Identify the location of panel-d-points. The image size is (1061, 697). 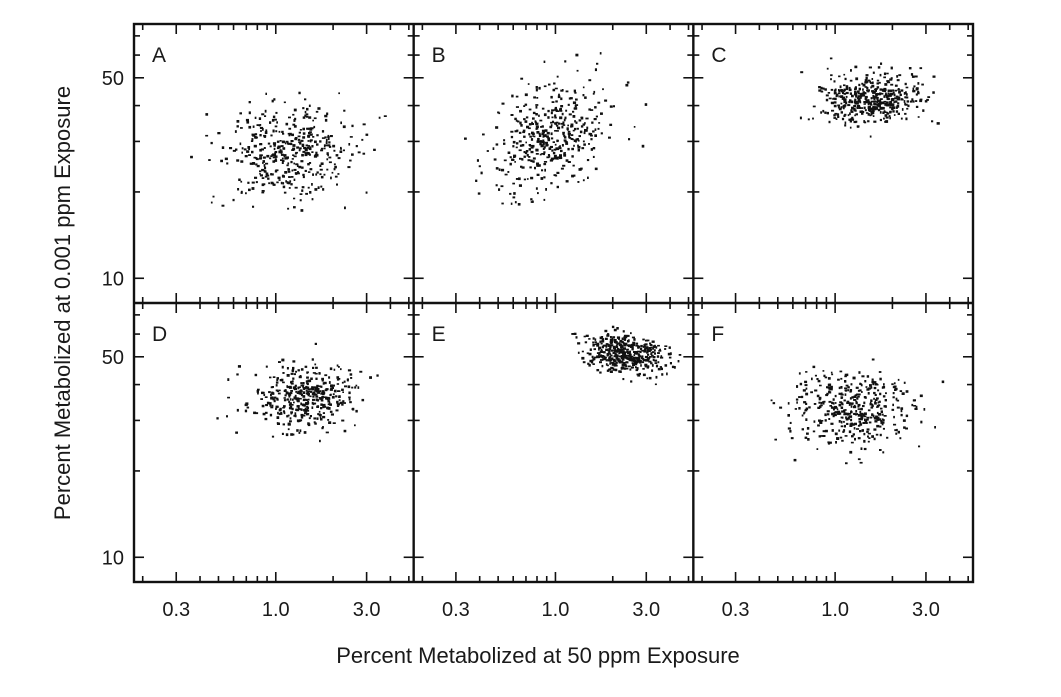
(297, 392).